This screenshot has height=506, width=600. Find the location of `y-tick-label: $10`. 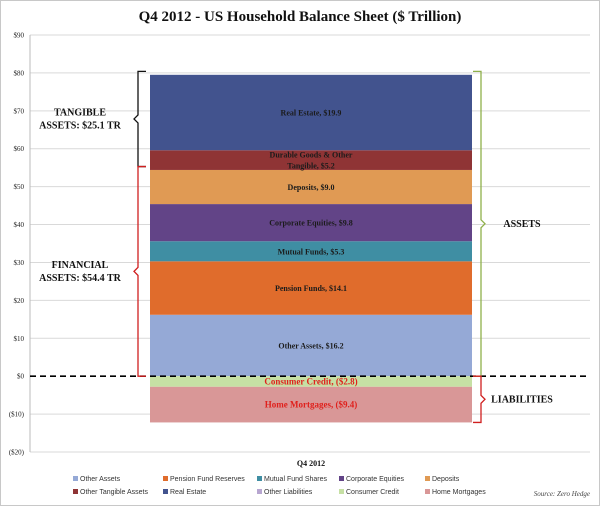

y-tick-label: $10 is located at coordinates (19, 339).